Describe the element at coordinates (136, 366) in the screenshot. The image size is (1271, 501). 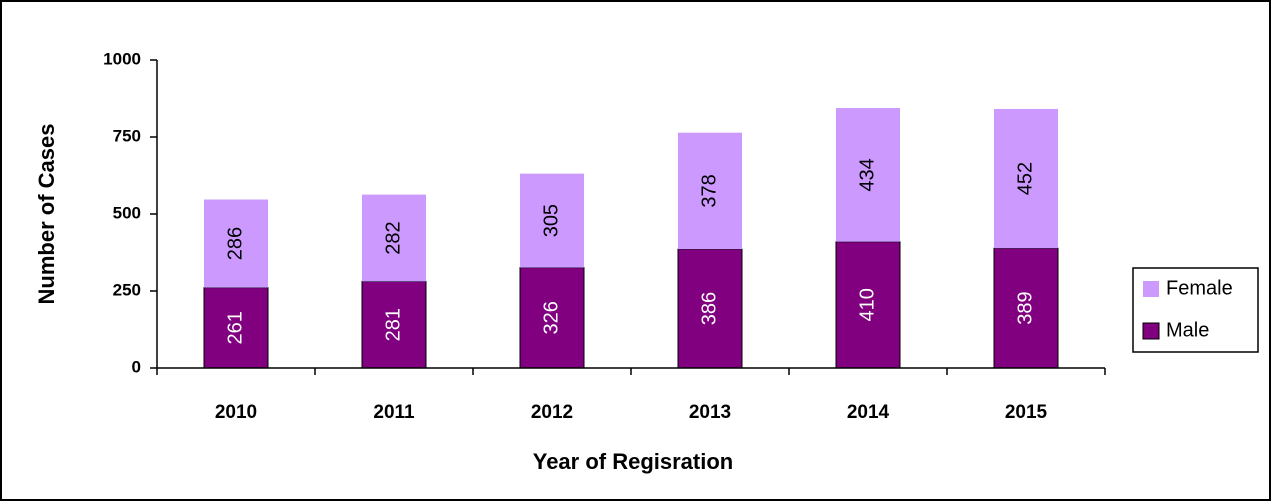
I see `y-tick-label: 0` at that location.